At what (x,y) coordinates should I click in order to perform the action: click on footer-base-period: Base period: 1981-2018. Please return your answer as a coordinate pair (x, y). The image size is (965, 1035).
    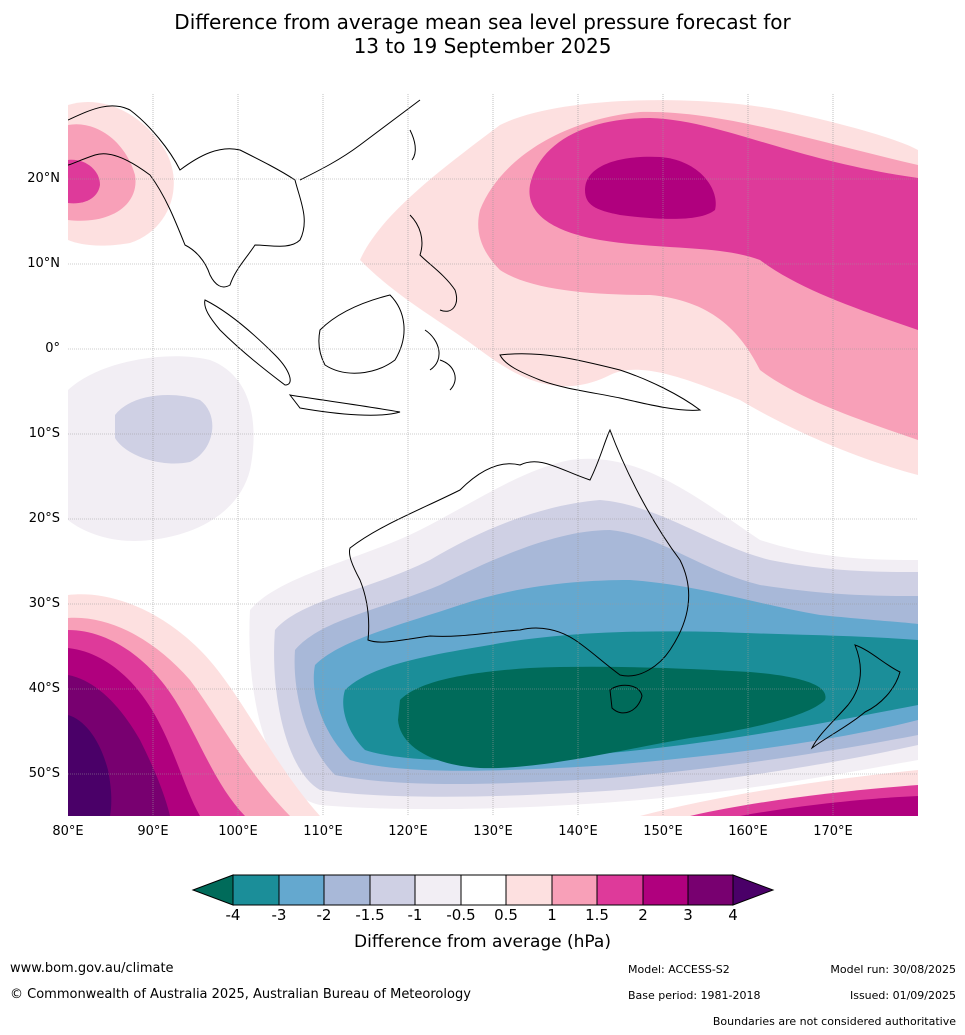
    Looking at the image, I should click on (694, 995).